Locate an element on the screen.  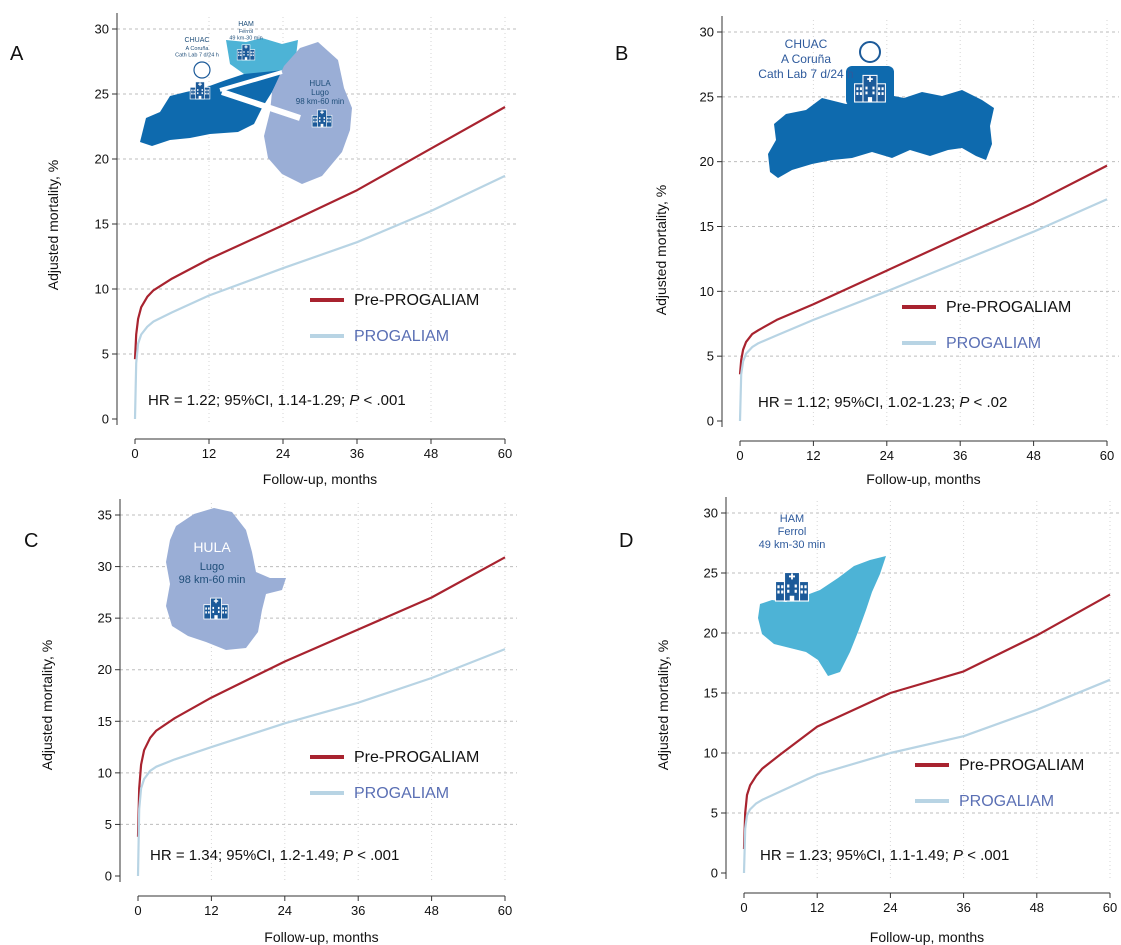
y-tick-label: 5 is located at coordinates (710, 356).